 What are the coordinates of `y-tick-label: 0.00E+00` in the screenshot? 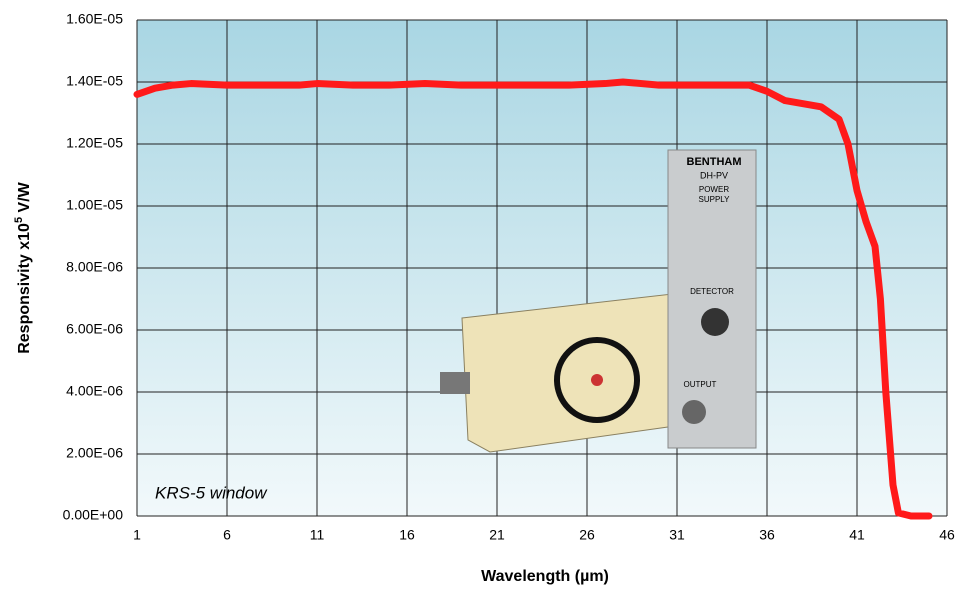 It's located at (93, 515).